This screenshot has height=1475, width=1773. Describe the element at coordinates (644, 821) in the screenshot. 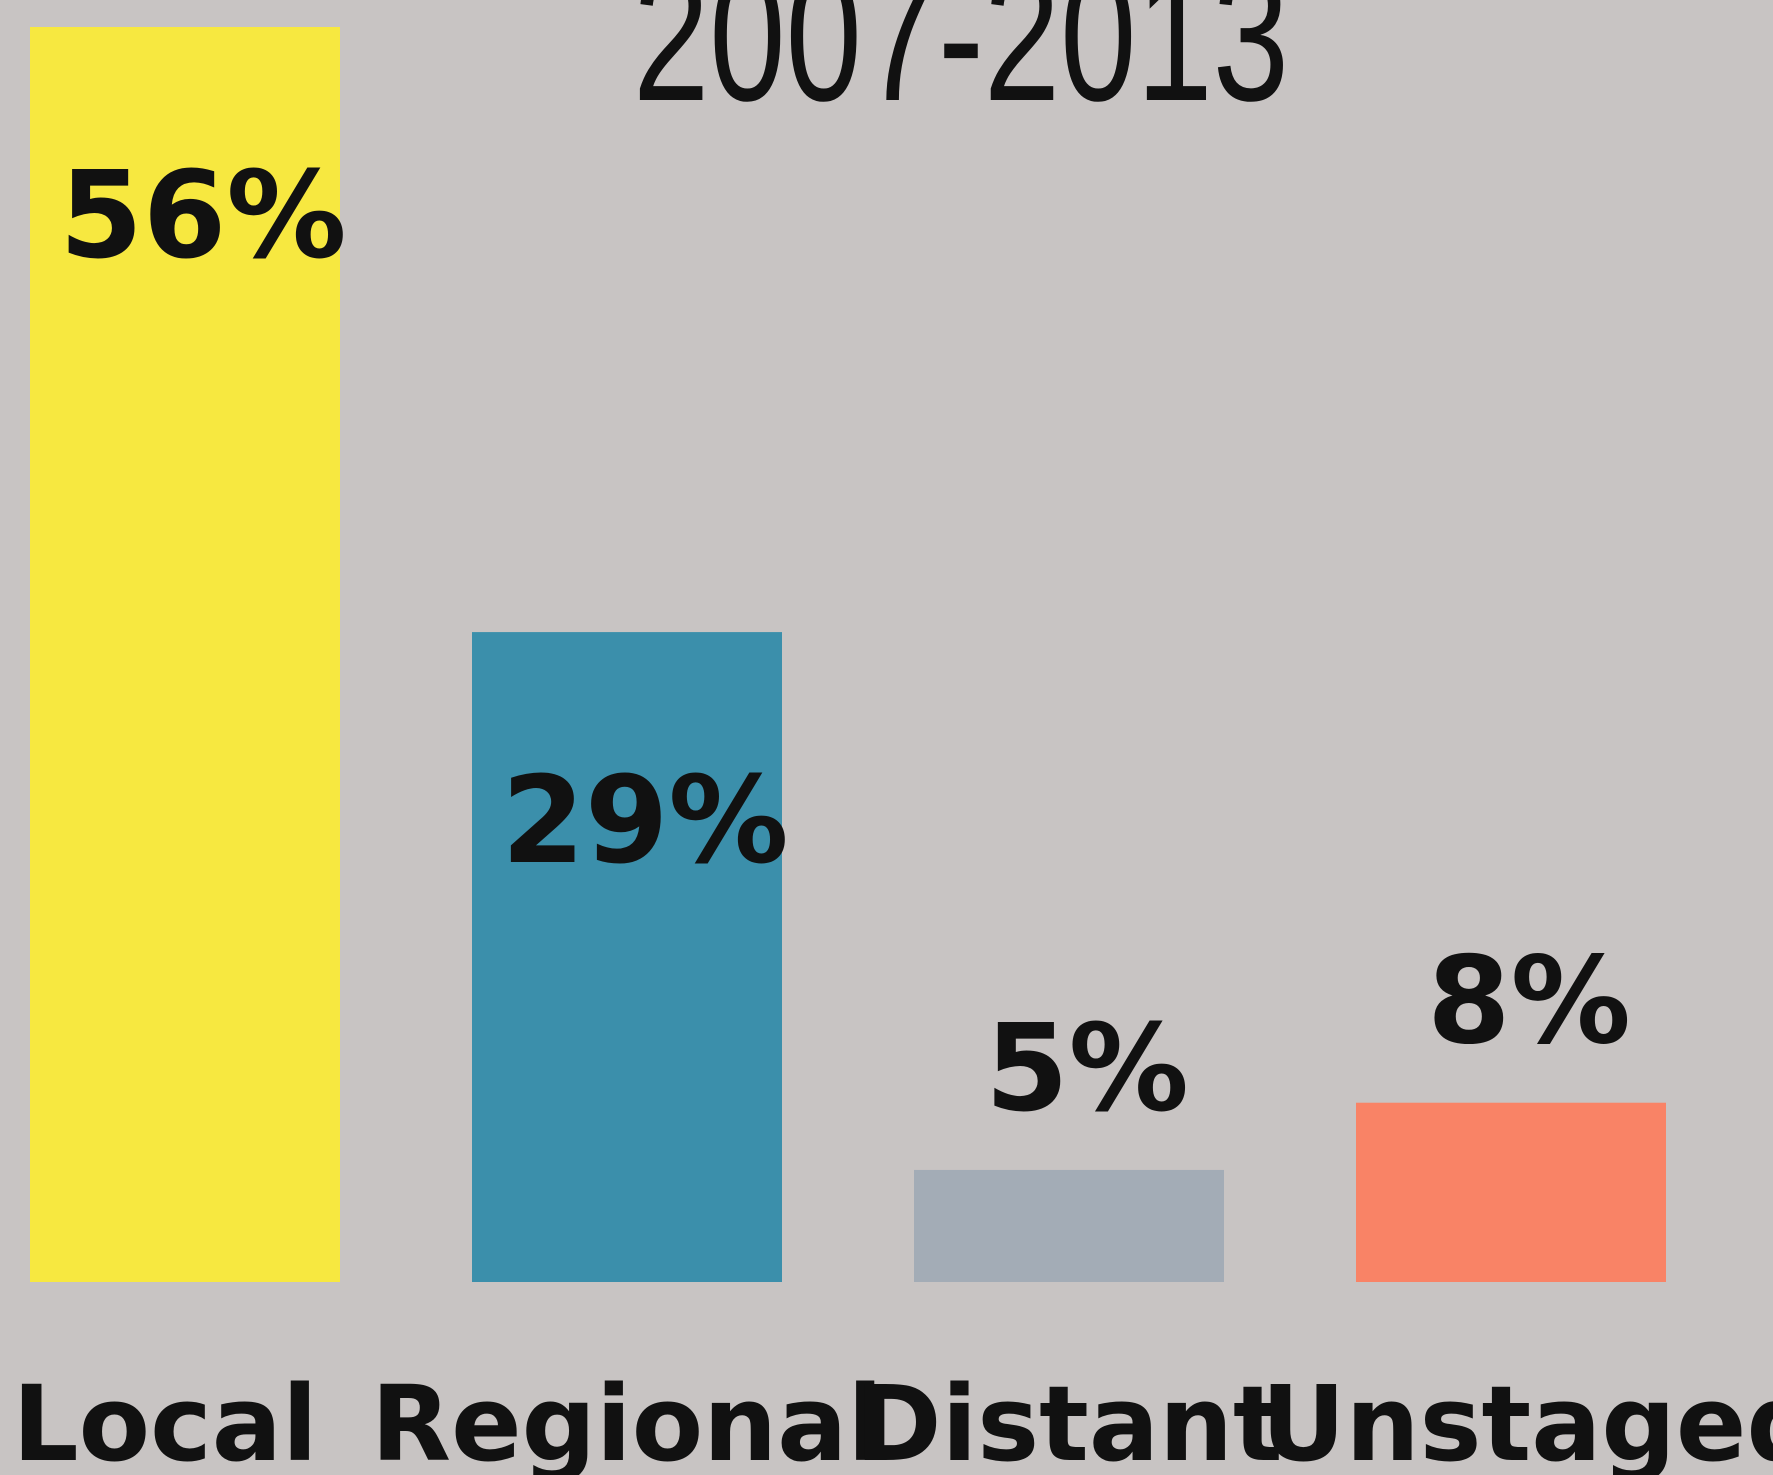

I see `value-label: 29%` at that location.